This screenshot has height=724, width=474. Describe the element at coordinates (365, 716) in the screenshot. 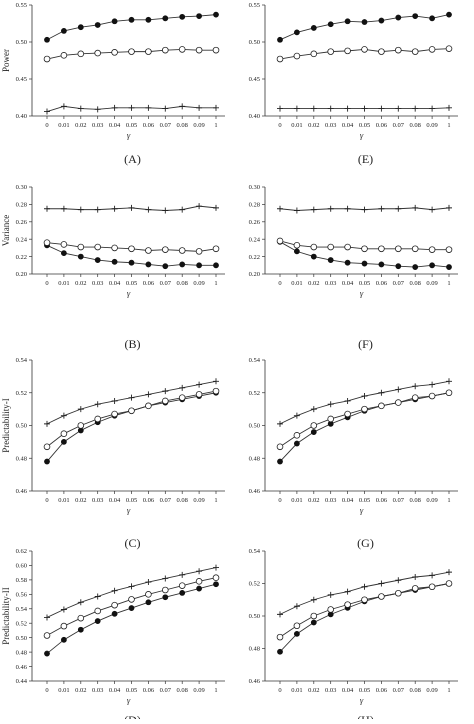

I see `panel-label: (H)` at that location.